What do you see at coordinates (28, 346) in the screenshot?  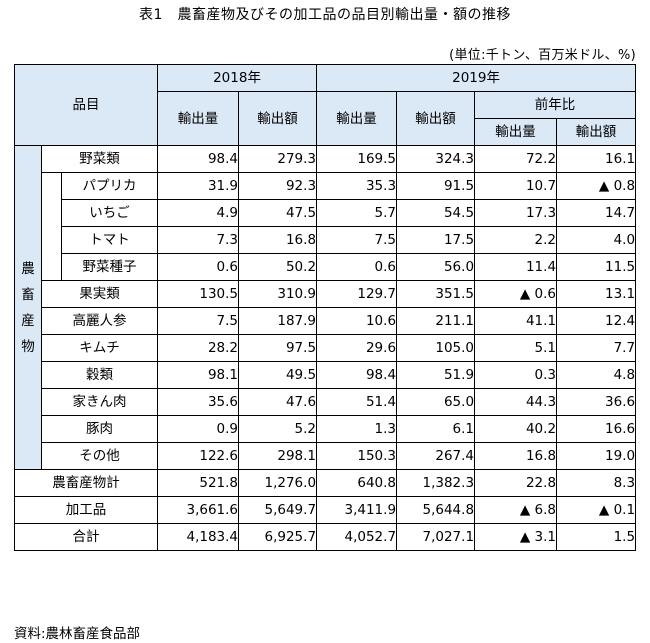 I see `group-label-char: 物` at bounding box center [28, 346].